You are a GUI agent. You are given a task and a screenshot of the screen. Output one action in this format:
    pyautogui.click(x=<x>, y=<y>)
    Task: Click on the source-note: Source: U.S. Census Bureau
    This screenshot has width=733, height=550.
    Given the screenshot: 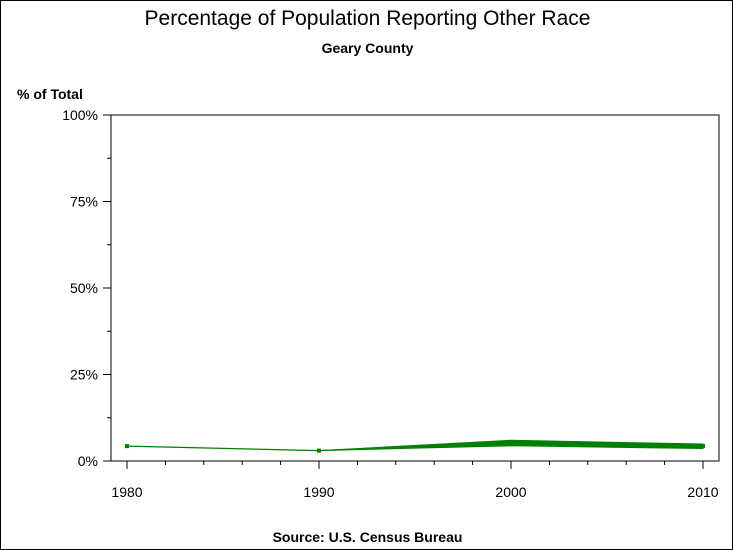 What is the action you would take?
    pyautogui.click(x=367, y=537)
    